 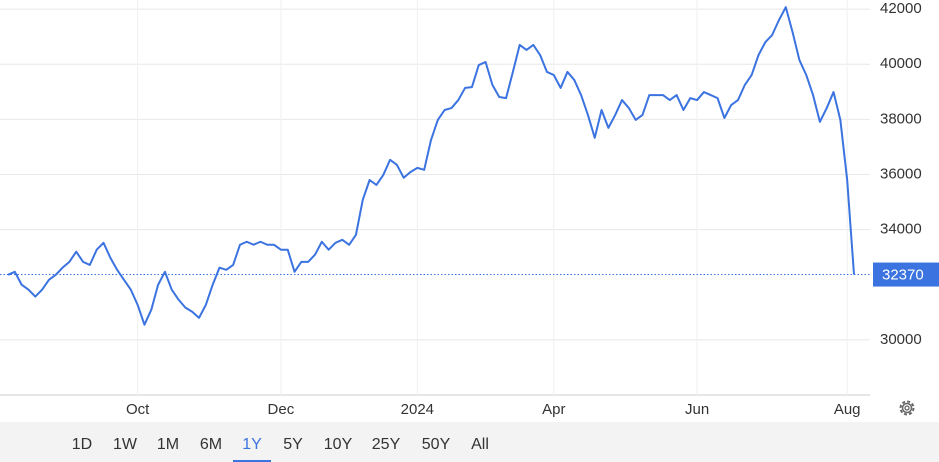 What do you see at coordinates (469, 442) in the screenshot?
I see `range-bar` at bounding box center [469, 442].